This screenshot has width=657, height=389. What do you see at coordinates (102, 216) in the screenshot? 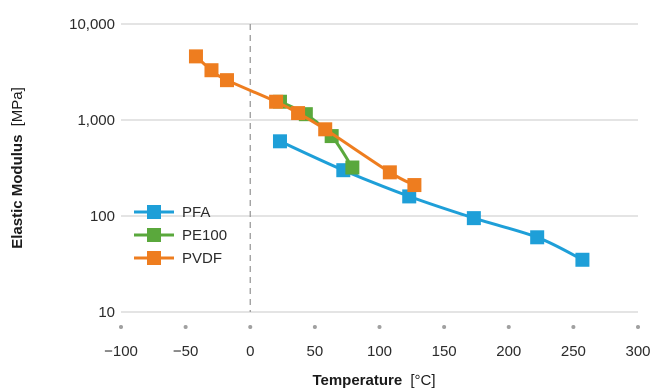
I see `y-tick-label: 100` at bounding box center [102, 216].